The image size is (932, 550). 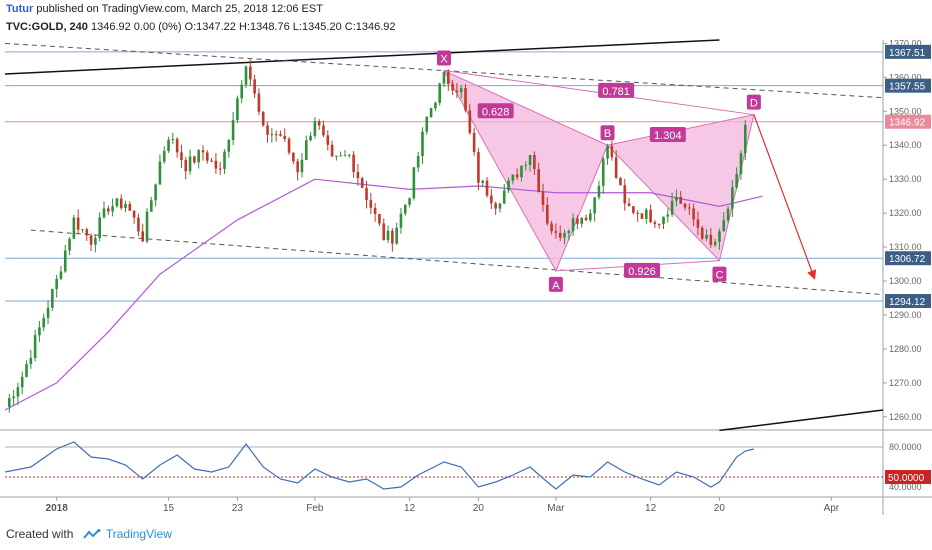 What do you see at coordinates (905, 247) in the screenshot?
I see `y-tick-label: 1310.00` at bounding box center [905, 247].